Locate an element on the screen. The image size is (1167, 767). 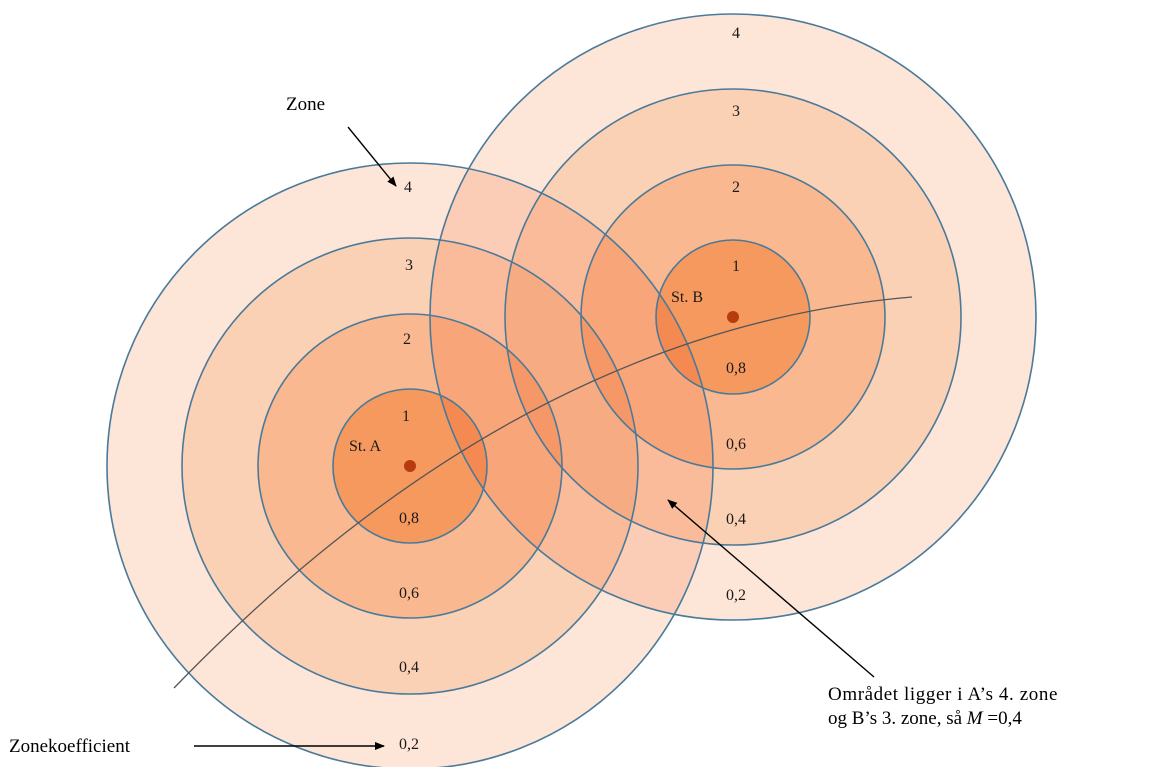
overlap-note-suffix: =0,4 is located at coordinates (1002, 718).